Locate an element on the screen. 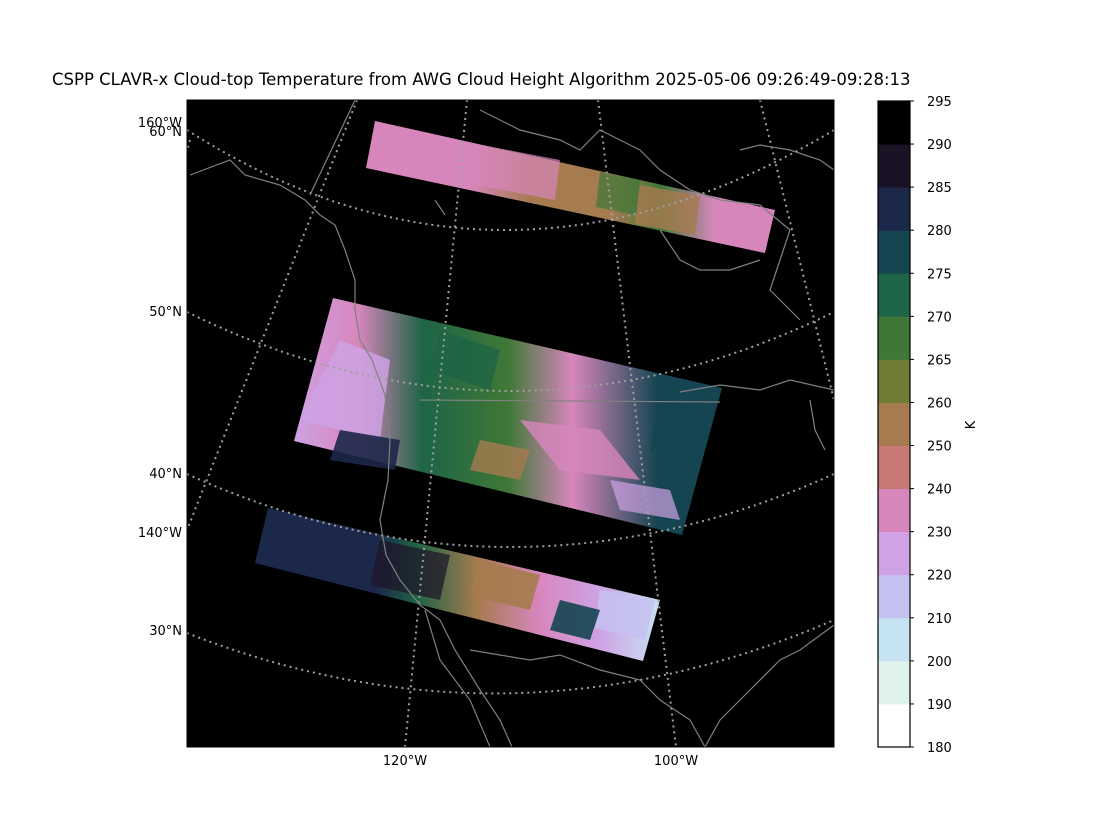 The image size is (1120, 840). colorbar-tick-label: 250 is located at coordinates (939, 447).